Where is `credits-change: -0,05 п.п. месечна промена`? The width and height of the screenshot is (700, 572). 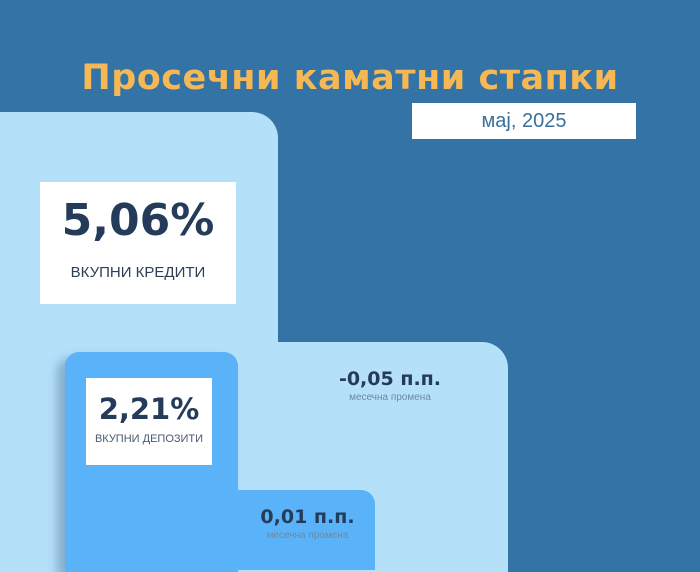 credits-change: -0,05 п.п. месечна промена is located at coordinates (390, 385).